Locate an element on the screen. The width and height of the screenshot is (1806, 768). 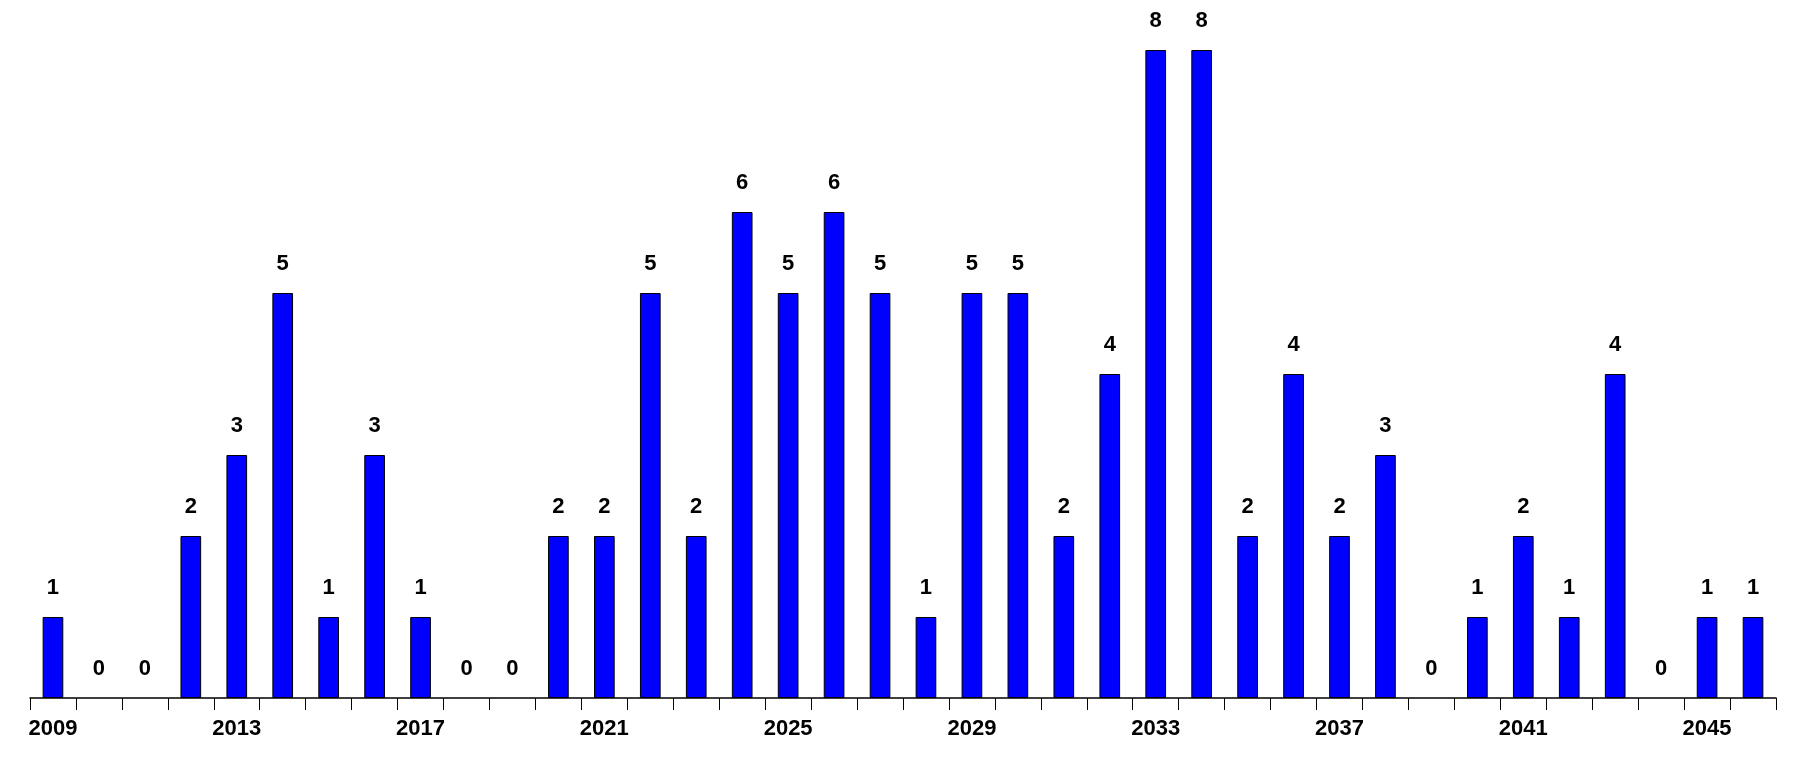
x-tick-label: 2009 is located at coordinates (53, 727).